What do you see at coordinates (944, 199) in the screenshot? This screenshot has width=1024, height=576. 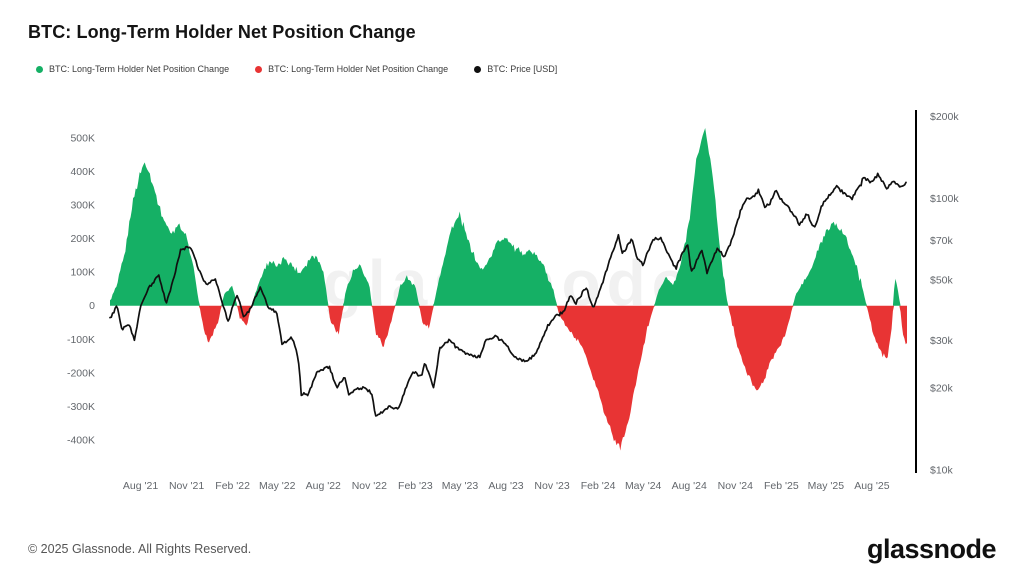 I see `right-axis-tick-label: $100k` at bounding box center [944, 199].